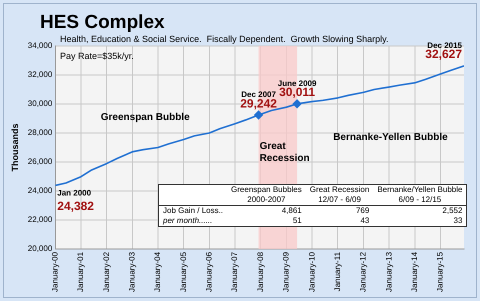 This screenshot has height=301, width=480. What do you see at coordinates (224, 39) in the screenshot?
I see `chart-subtitle: Health, Education & Social Service. Fiscally Dependent. Growth Slowing Sharply.` at bounding box center [224, 39].